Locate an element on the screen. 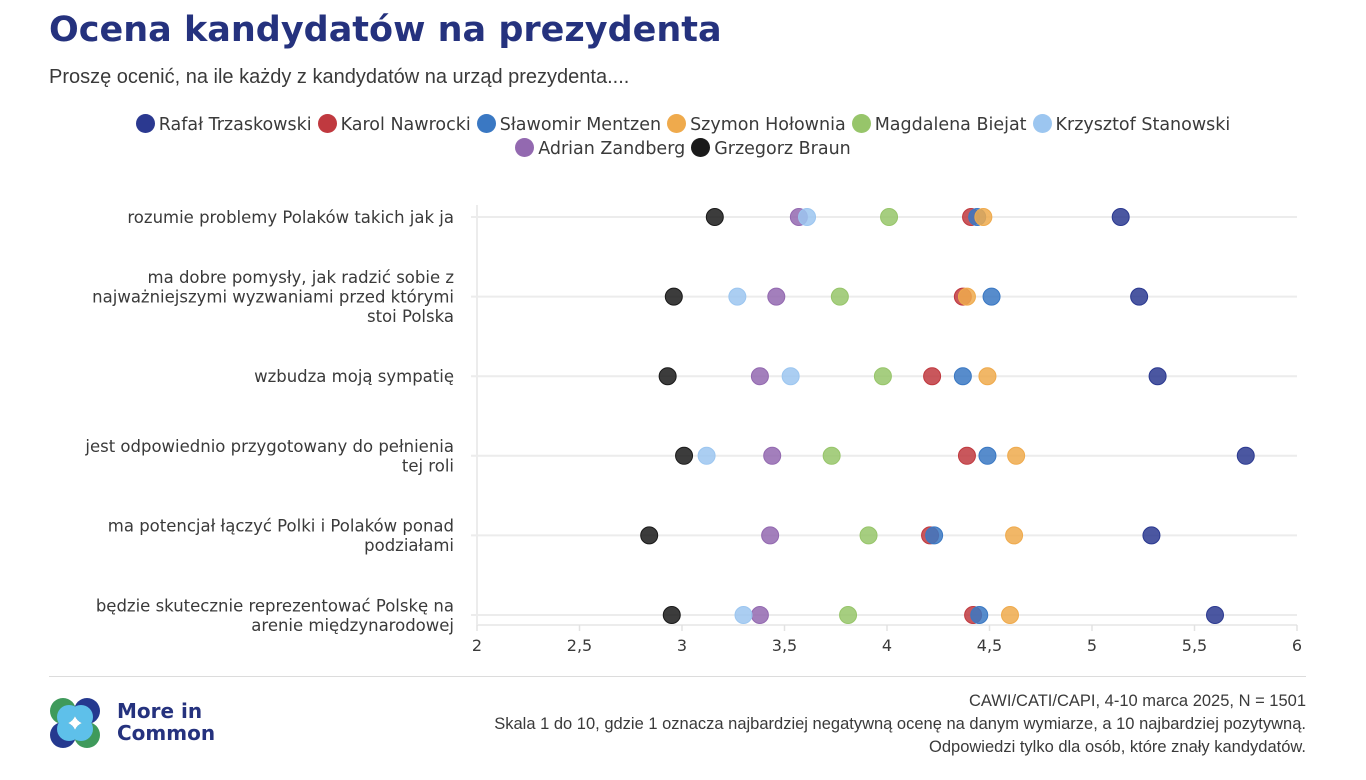  data-point-krzysztof-stanowski: Krzysztof Stanowski: 3.27 is located at coordinates (737, 296).